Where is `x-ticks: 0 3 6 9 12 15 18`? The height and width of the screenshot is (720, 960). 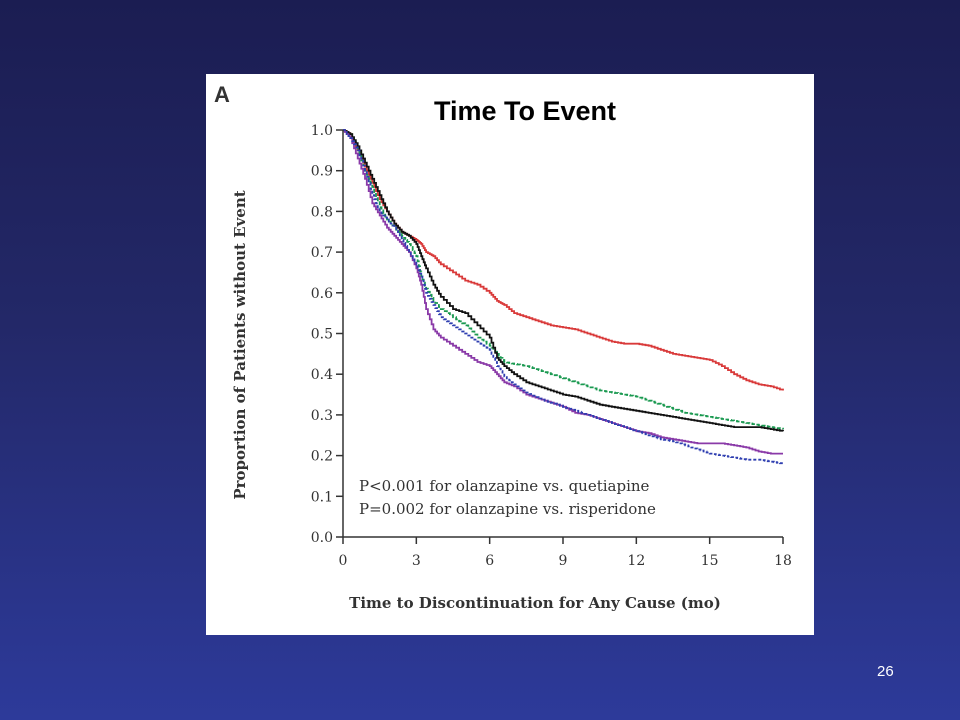
x-ticks: 0 3 6 9 12 15 18 is located at coordinates (565, 553).